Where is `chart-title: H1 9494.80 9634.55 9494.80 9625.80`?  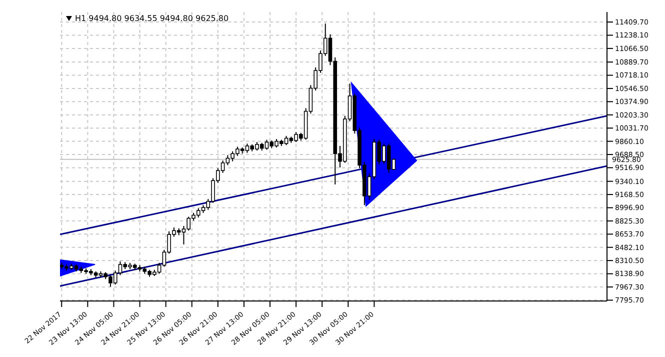
chart-title: H1 9494.80 9634.55 9494.80 9625.80 is located at coordinates (152, 18).